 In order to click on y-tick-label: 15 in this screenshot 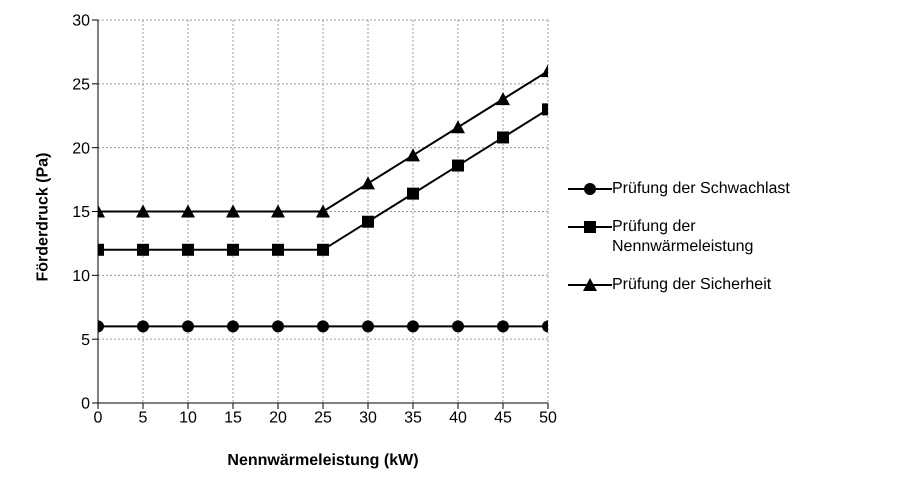, I will do `click(81, 213)`.